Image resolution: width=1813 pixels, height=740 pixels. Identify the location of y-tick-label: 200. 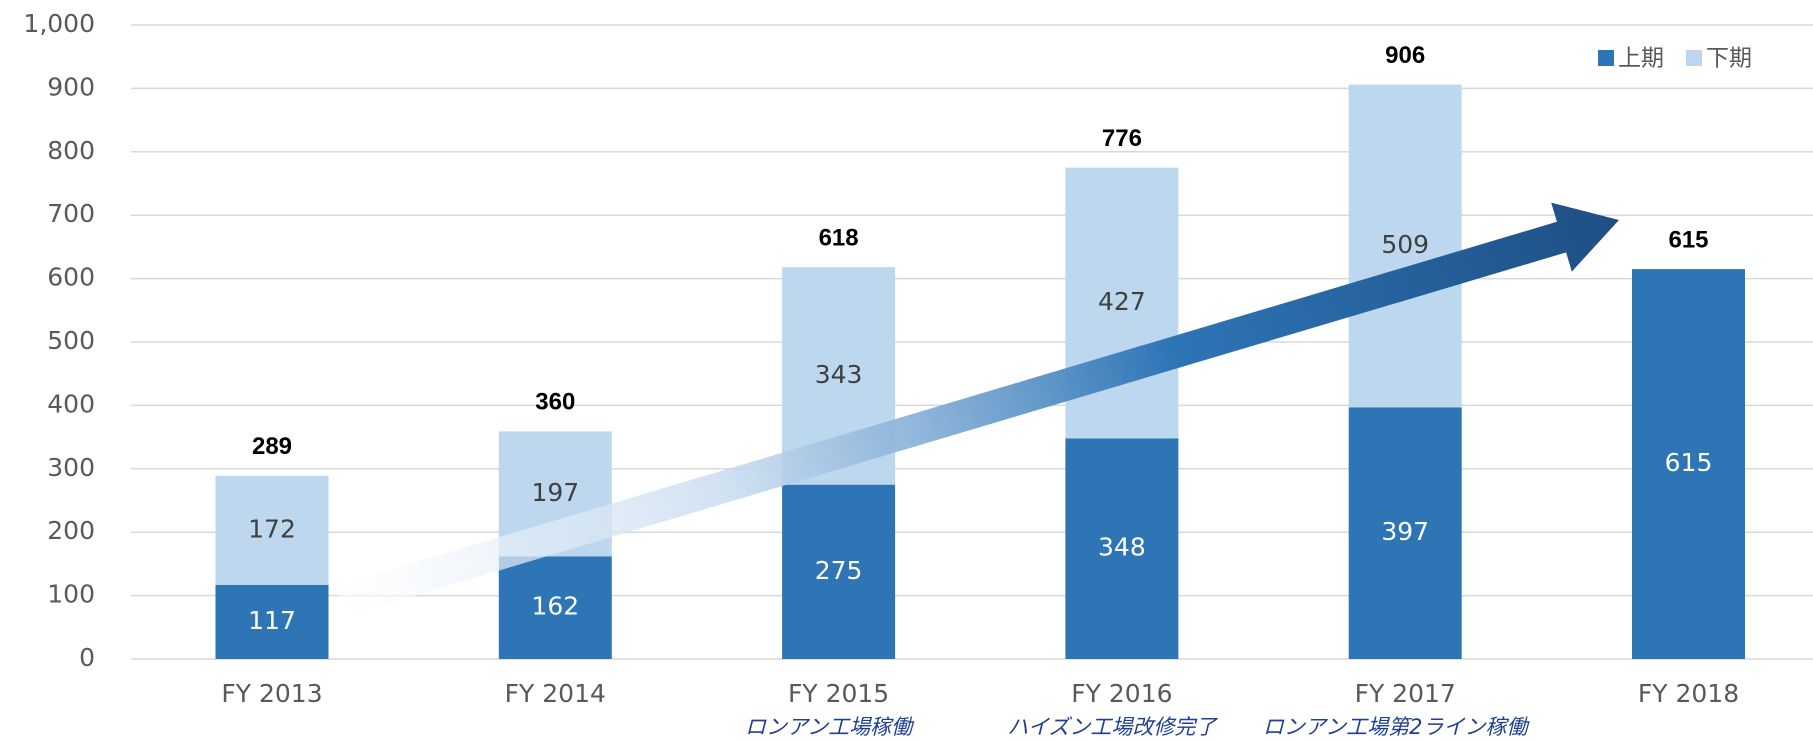
(71, 530).